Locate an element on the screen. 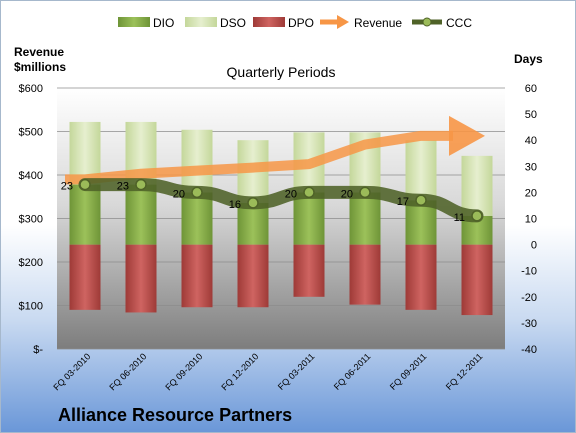 Image resolution: width=576 pixels, height=433 pixels. right-tick-label: 50 is located at coordinates (531, 115).